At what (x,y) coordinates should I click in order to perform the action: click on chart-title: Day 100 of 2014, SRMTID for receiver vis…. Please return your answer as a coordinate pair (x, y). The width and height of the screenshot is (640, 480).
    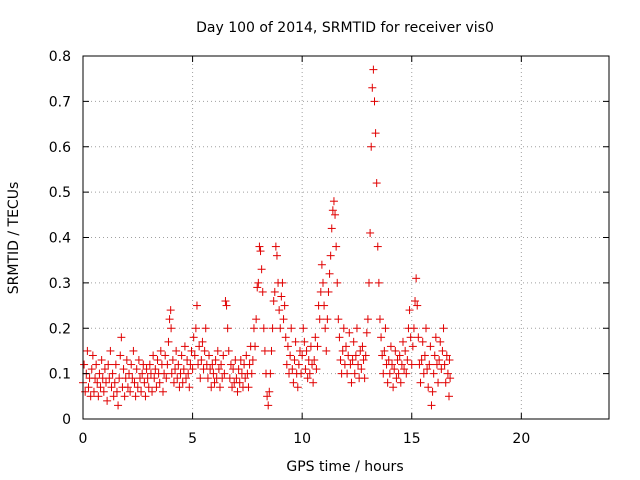
    Looking at the image, I should click on (345, 28).